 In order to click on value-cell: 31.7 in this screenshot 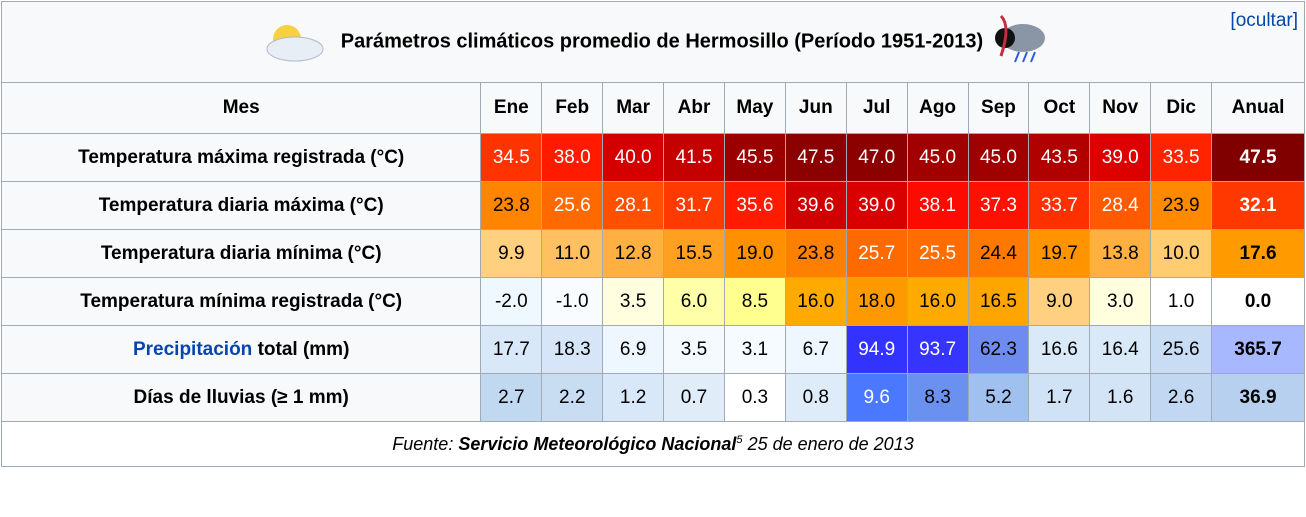, I will do `click(694, 205)`.